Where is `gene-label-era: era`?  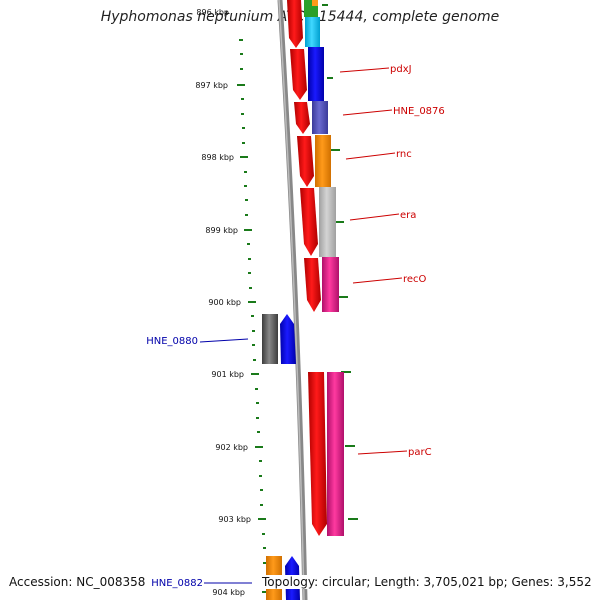 gene-label-era: era is located at coordinates (408, 215).